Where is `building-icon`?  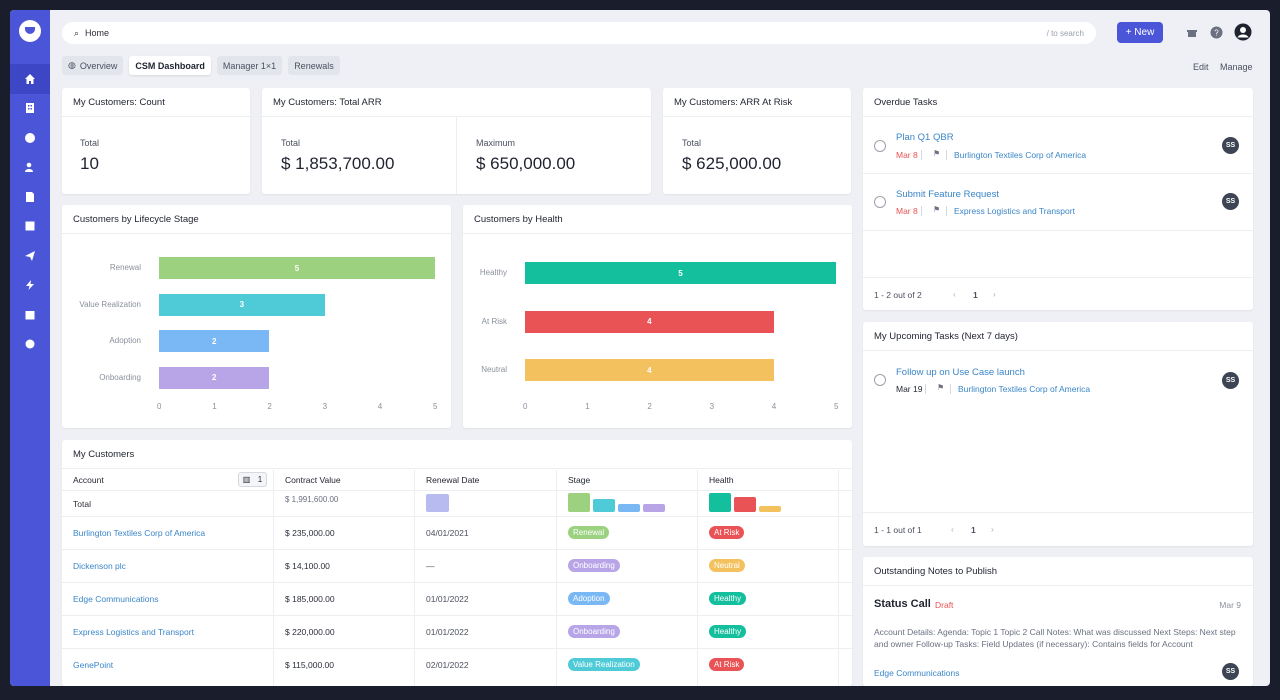 building-icon is located at coordinates (30, 109).